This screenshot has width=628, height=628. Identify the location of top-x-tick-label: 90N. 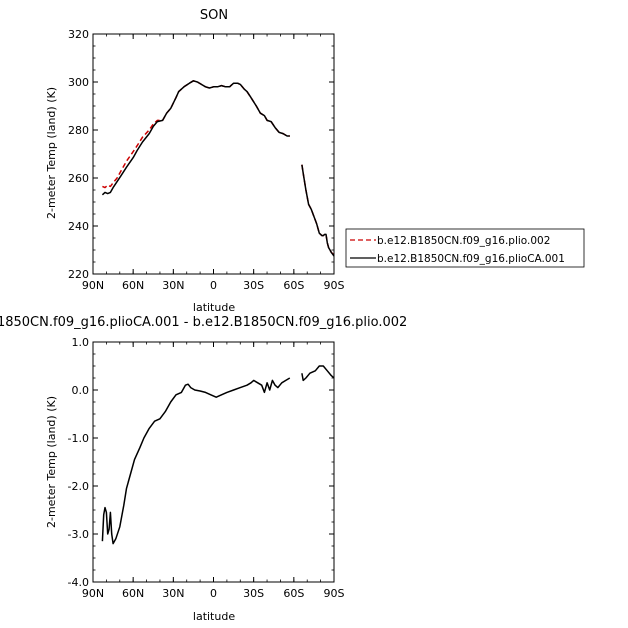
(93, 285).